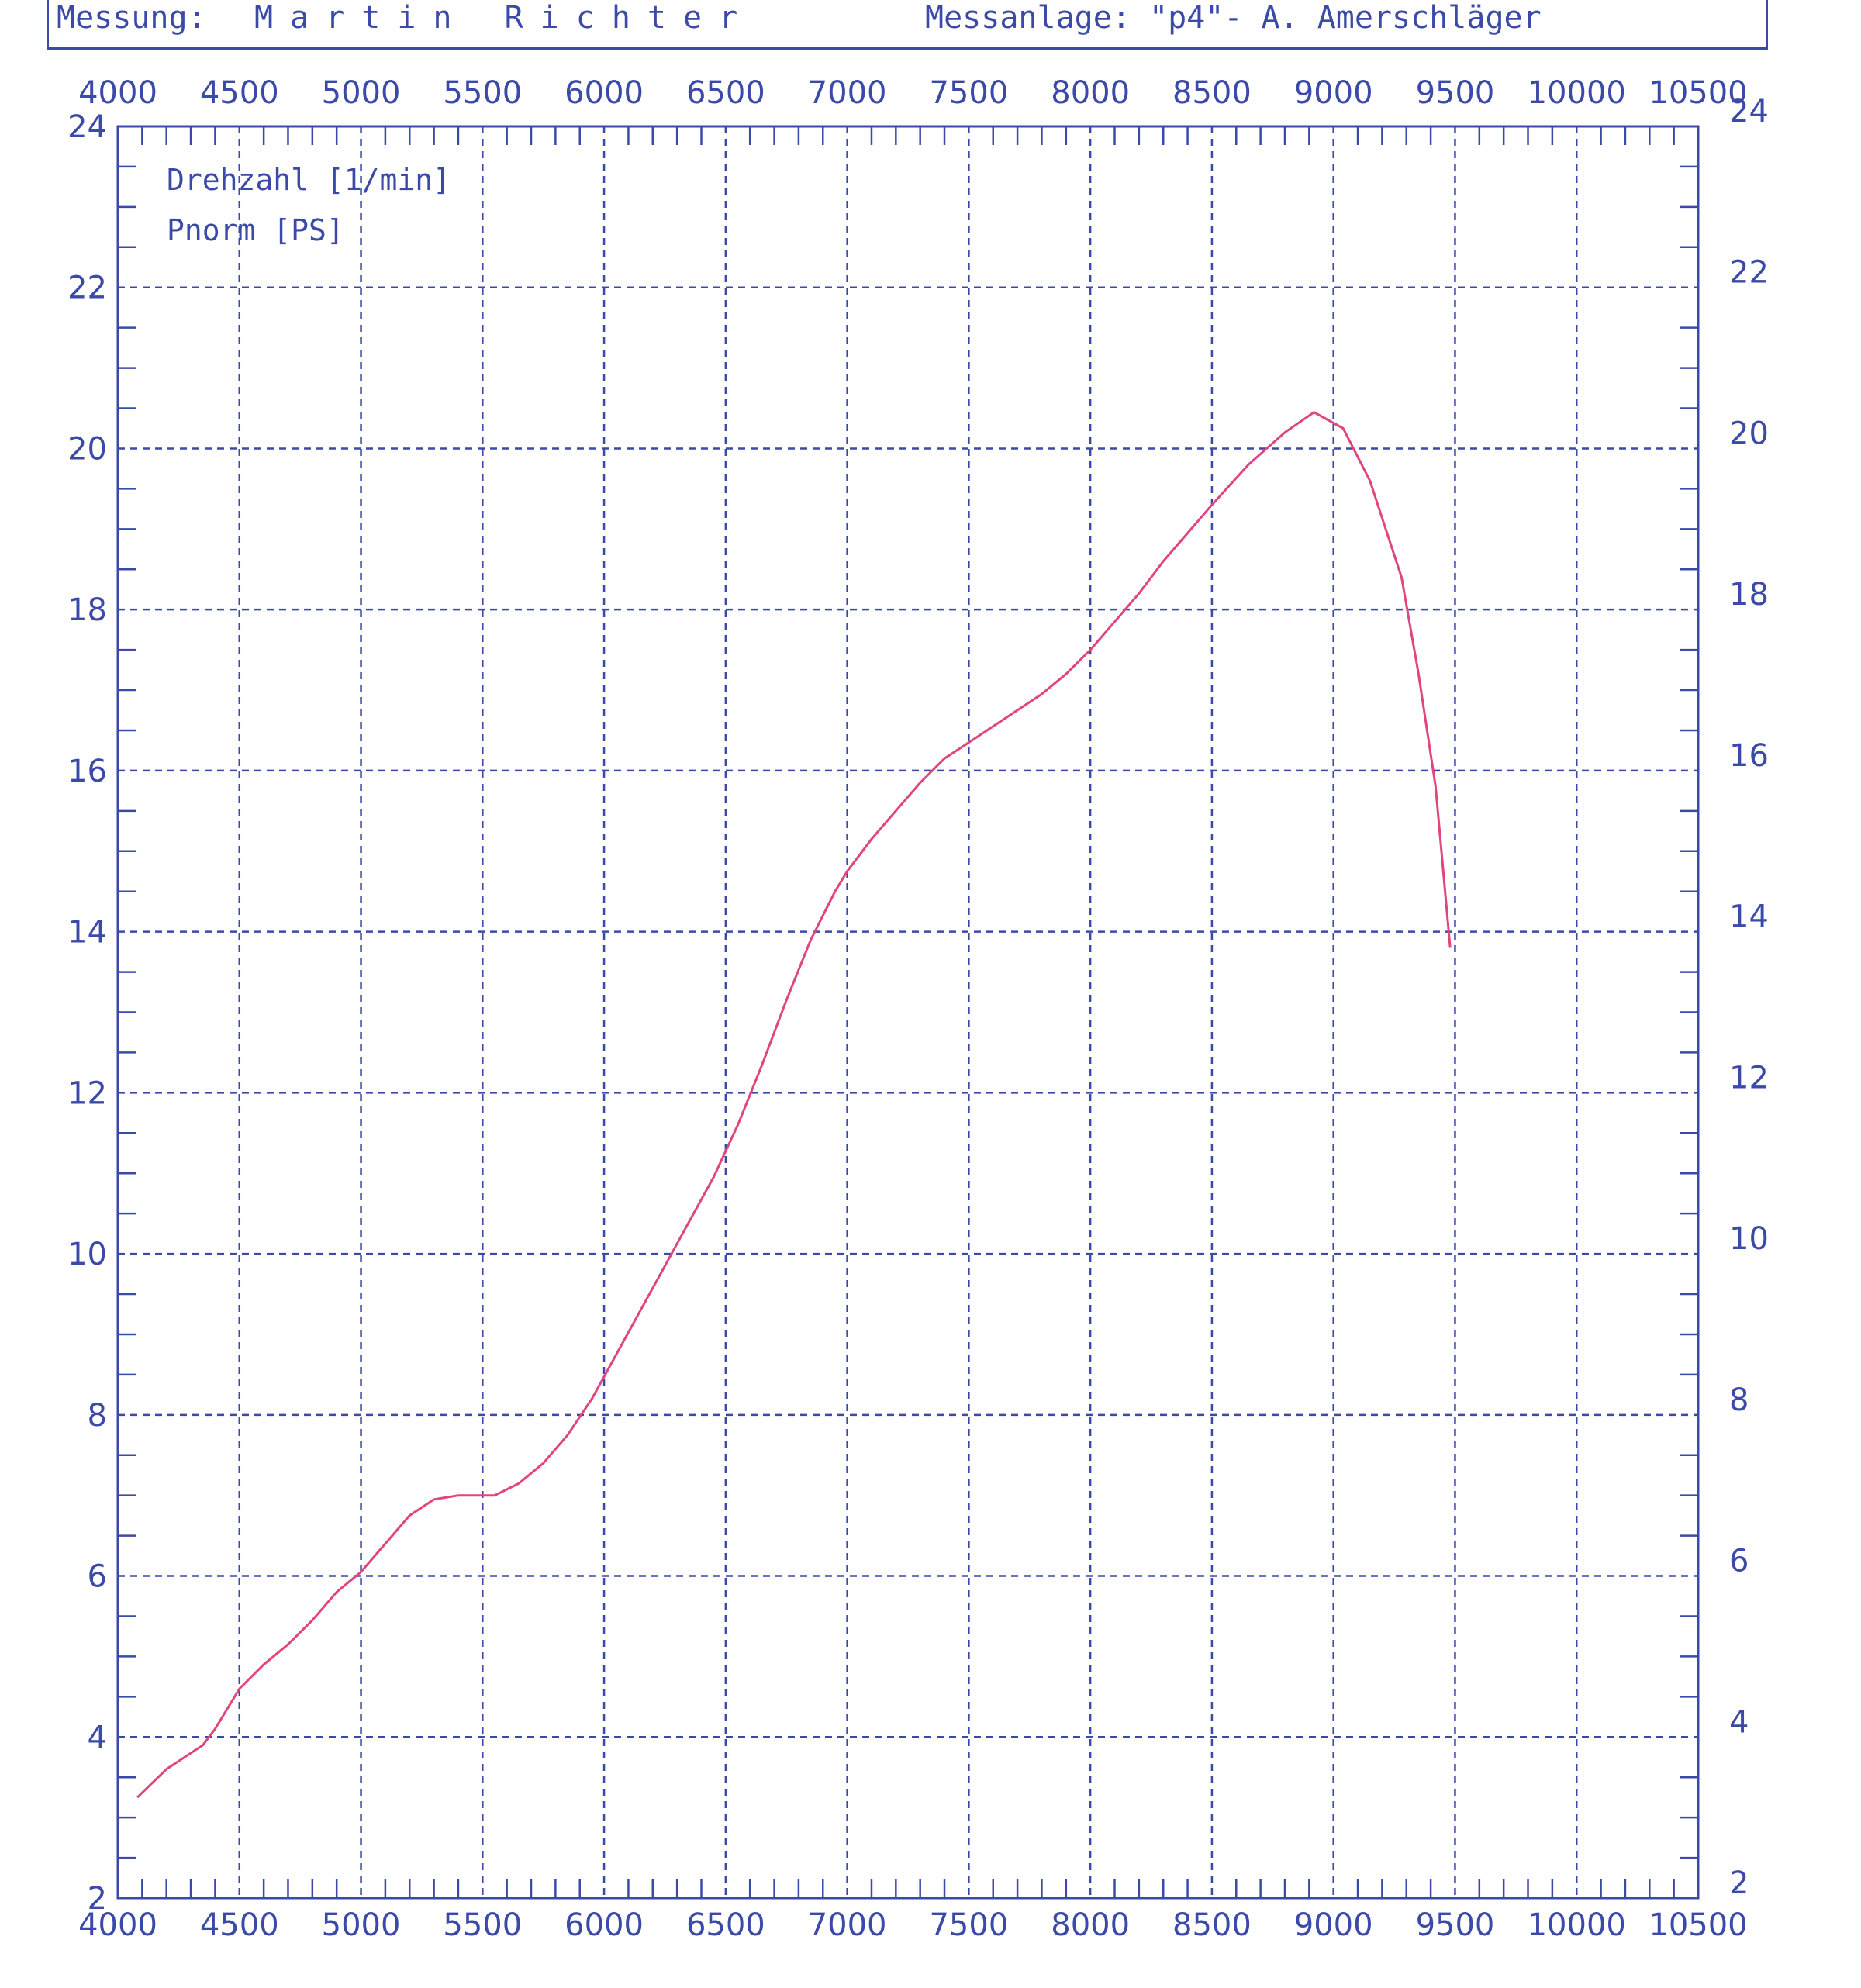 Image resolution: width=1861 pixels, height=1988 pixels. Describe the element at coordinates (1090, 1925) in the screenshot. I see `x-tick-label-bottom: 8000` at that location.